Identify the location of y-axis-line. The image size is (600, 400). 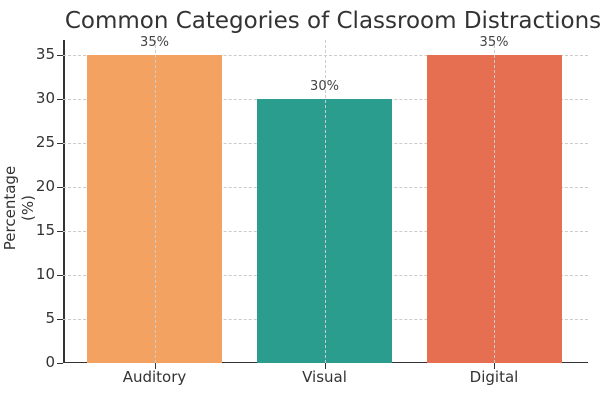
(64, 201).